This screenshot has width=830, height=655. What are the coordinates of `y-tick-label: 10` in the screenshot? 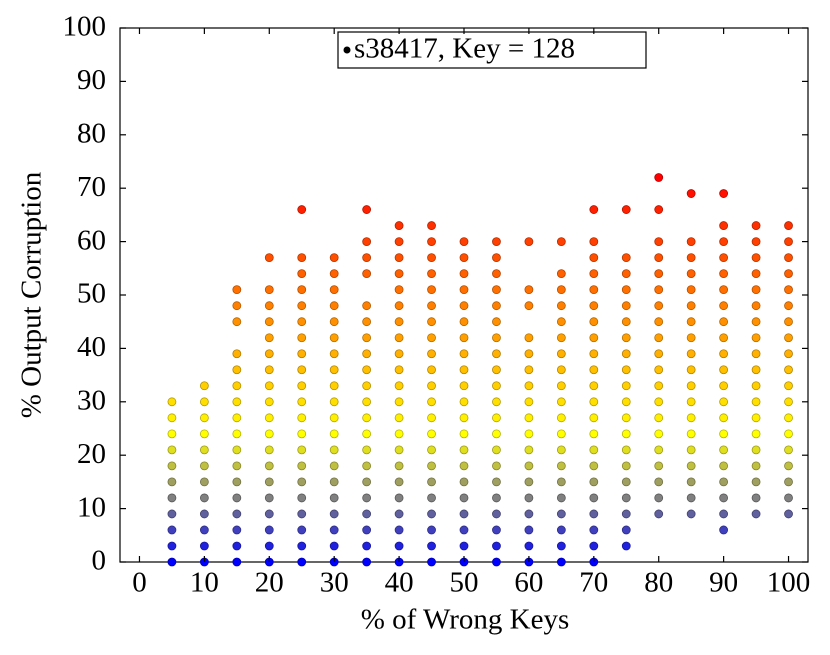 It's located at (91, 507).